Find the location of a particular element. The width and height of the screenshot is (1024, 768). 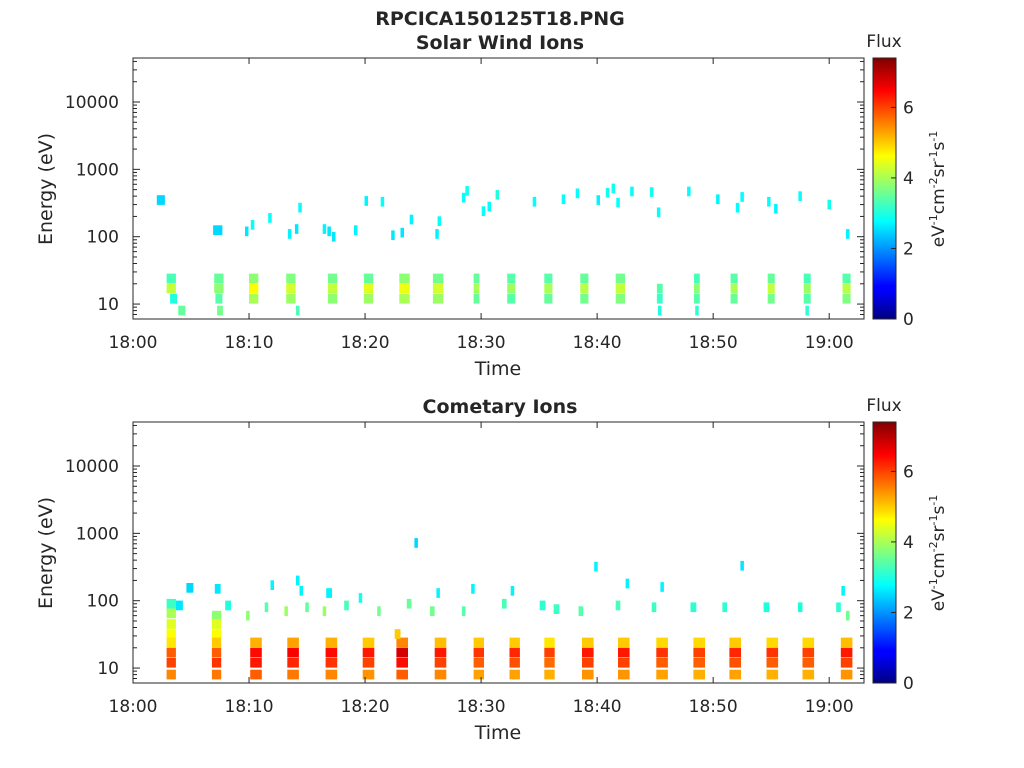

x-tick-label: 18:10 is located at coordinates (249, 707).